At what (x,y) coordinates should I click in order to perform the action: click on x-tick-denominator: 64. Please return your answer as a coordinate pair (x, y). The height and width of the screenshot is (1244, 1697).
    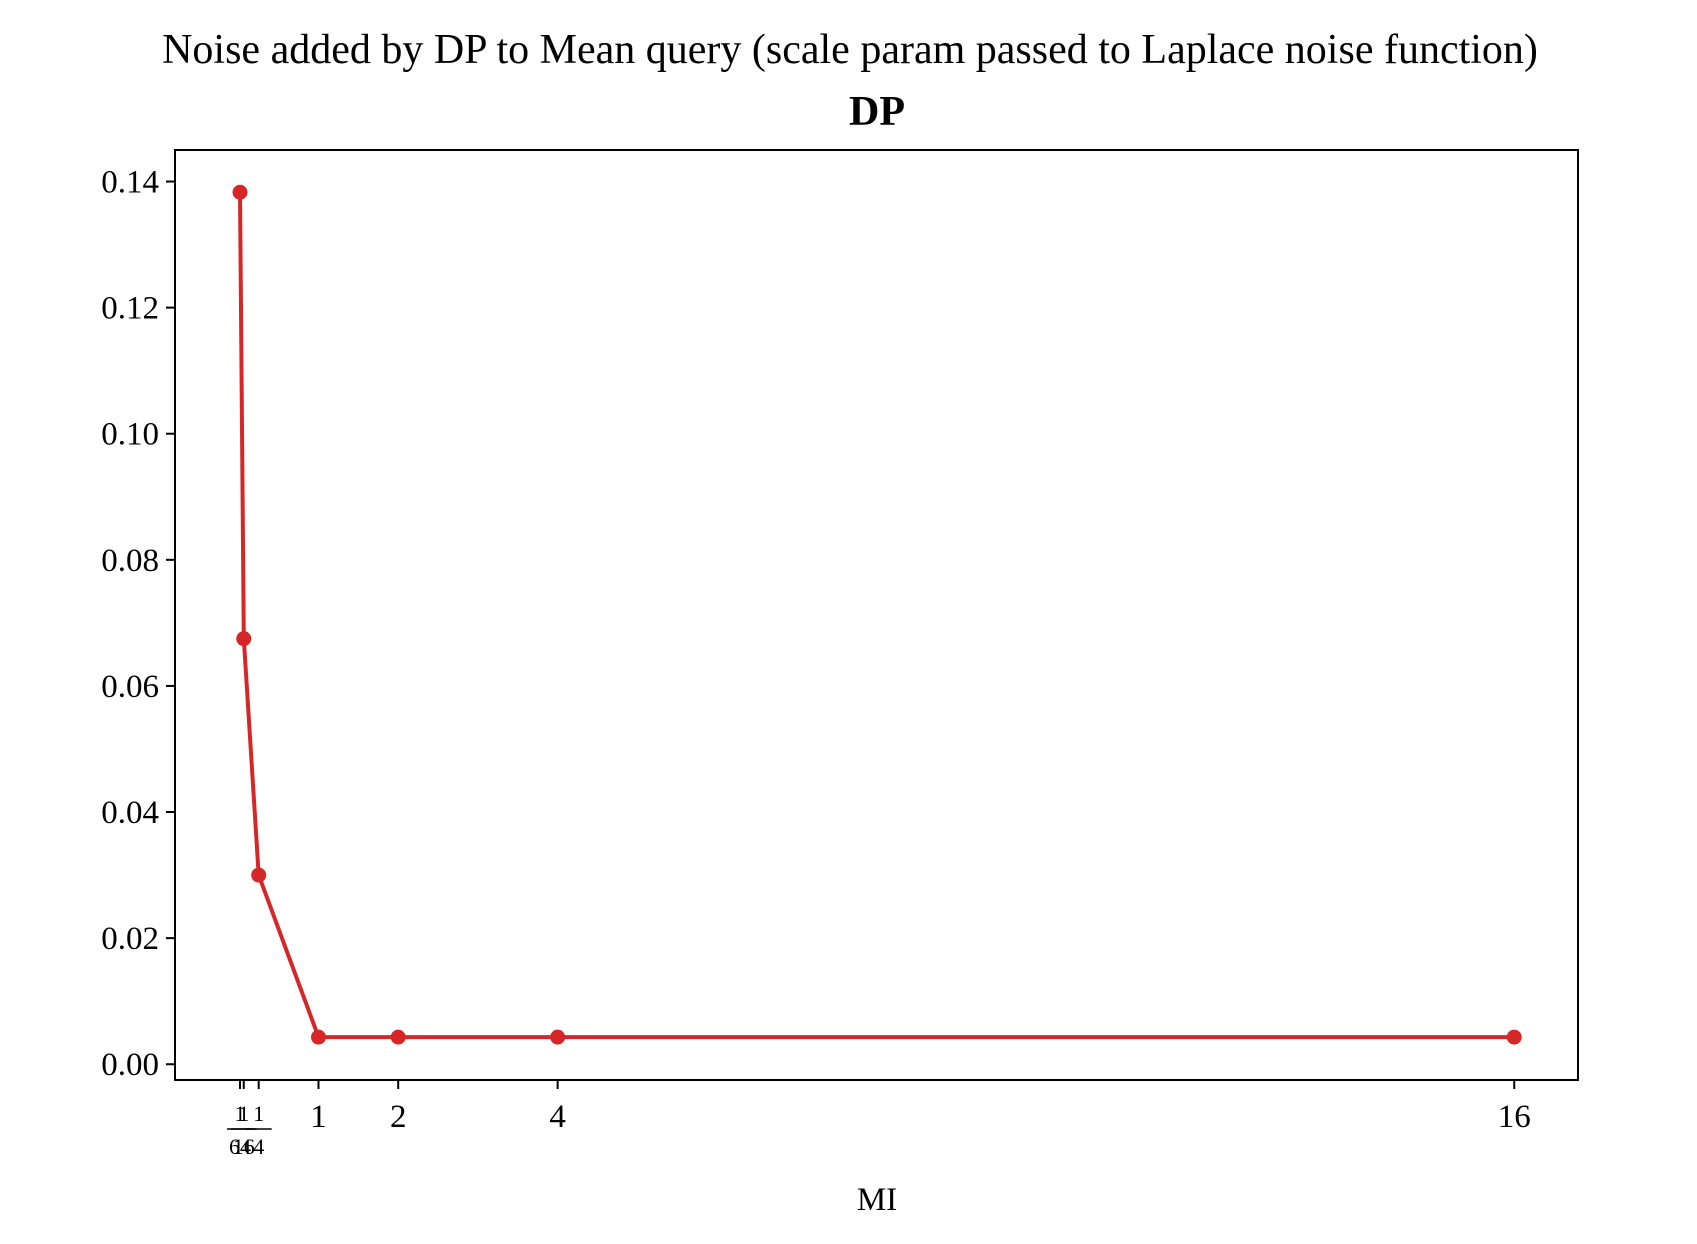
    Looking at the image, I should click on (240, 1146).